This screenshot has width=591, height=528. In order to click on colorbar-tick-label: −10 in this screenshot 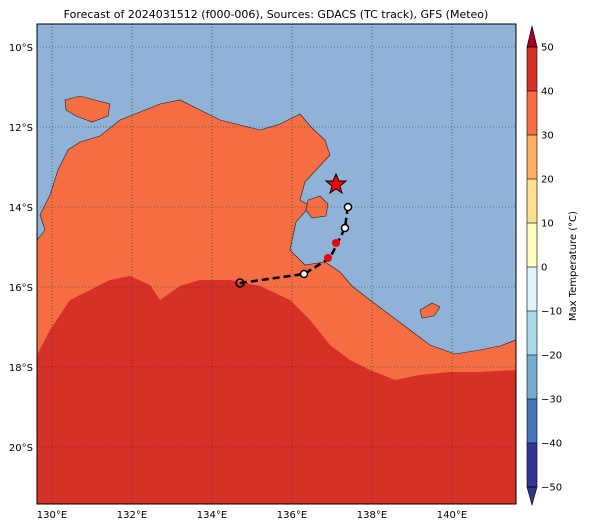, I will do `click(551, 312)`.